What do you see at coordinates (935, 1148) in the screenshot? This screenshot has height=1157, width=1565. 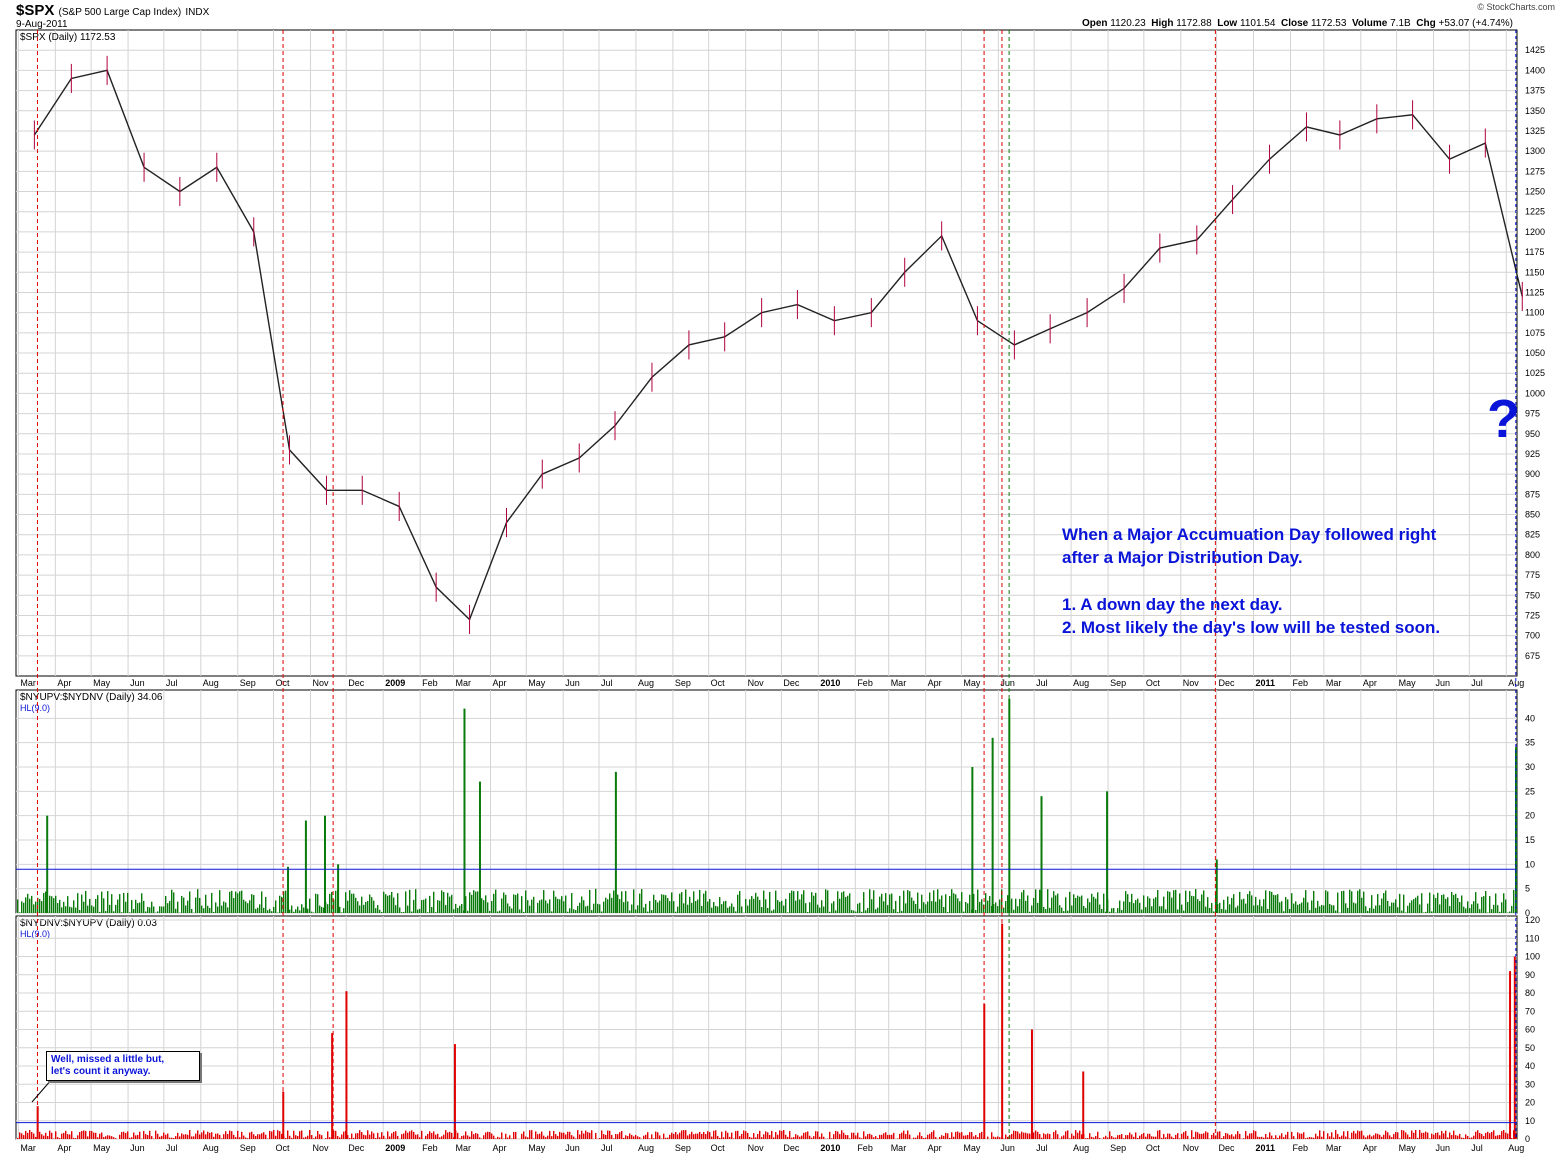 I see `x-tick-label: Apr` at bounding box center [935, 1148].